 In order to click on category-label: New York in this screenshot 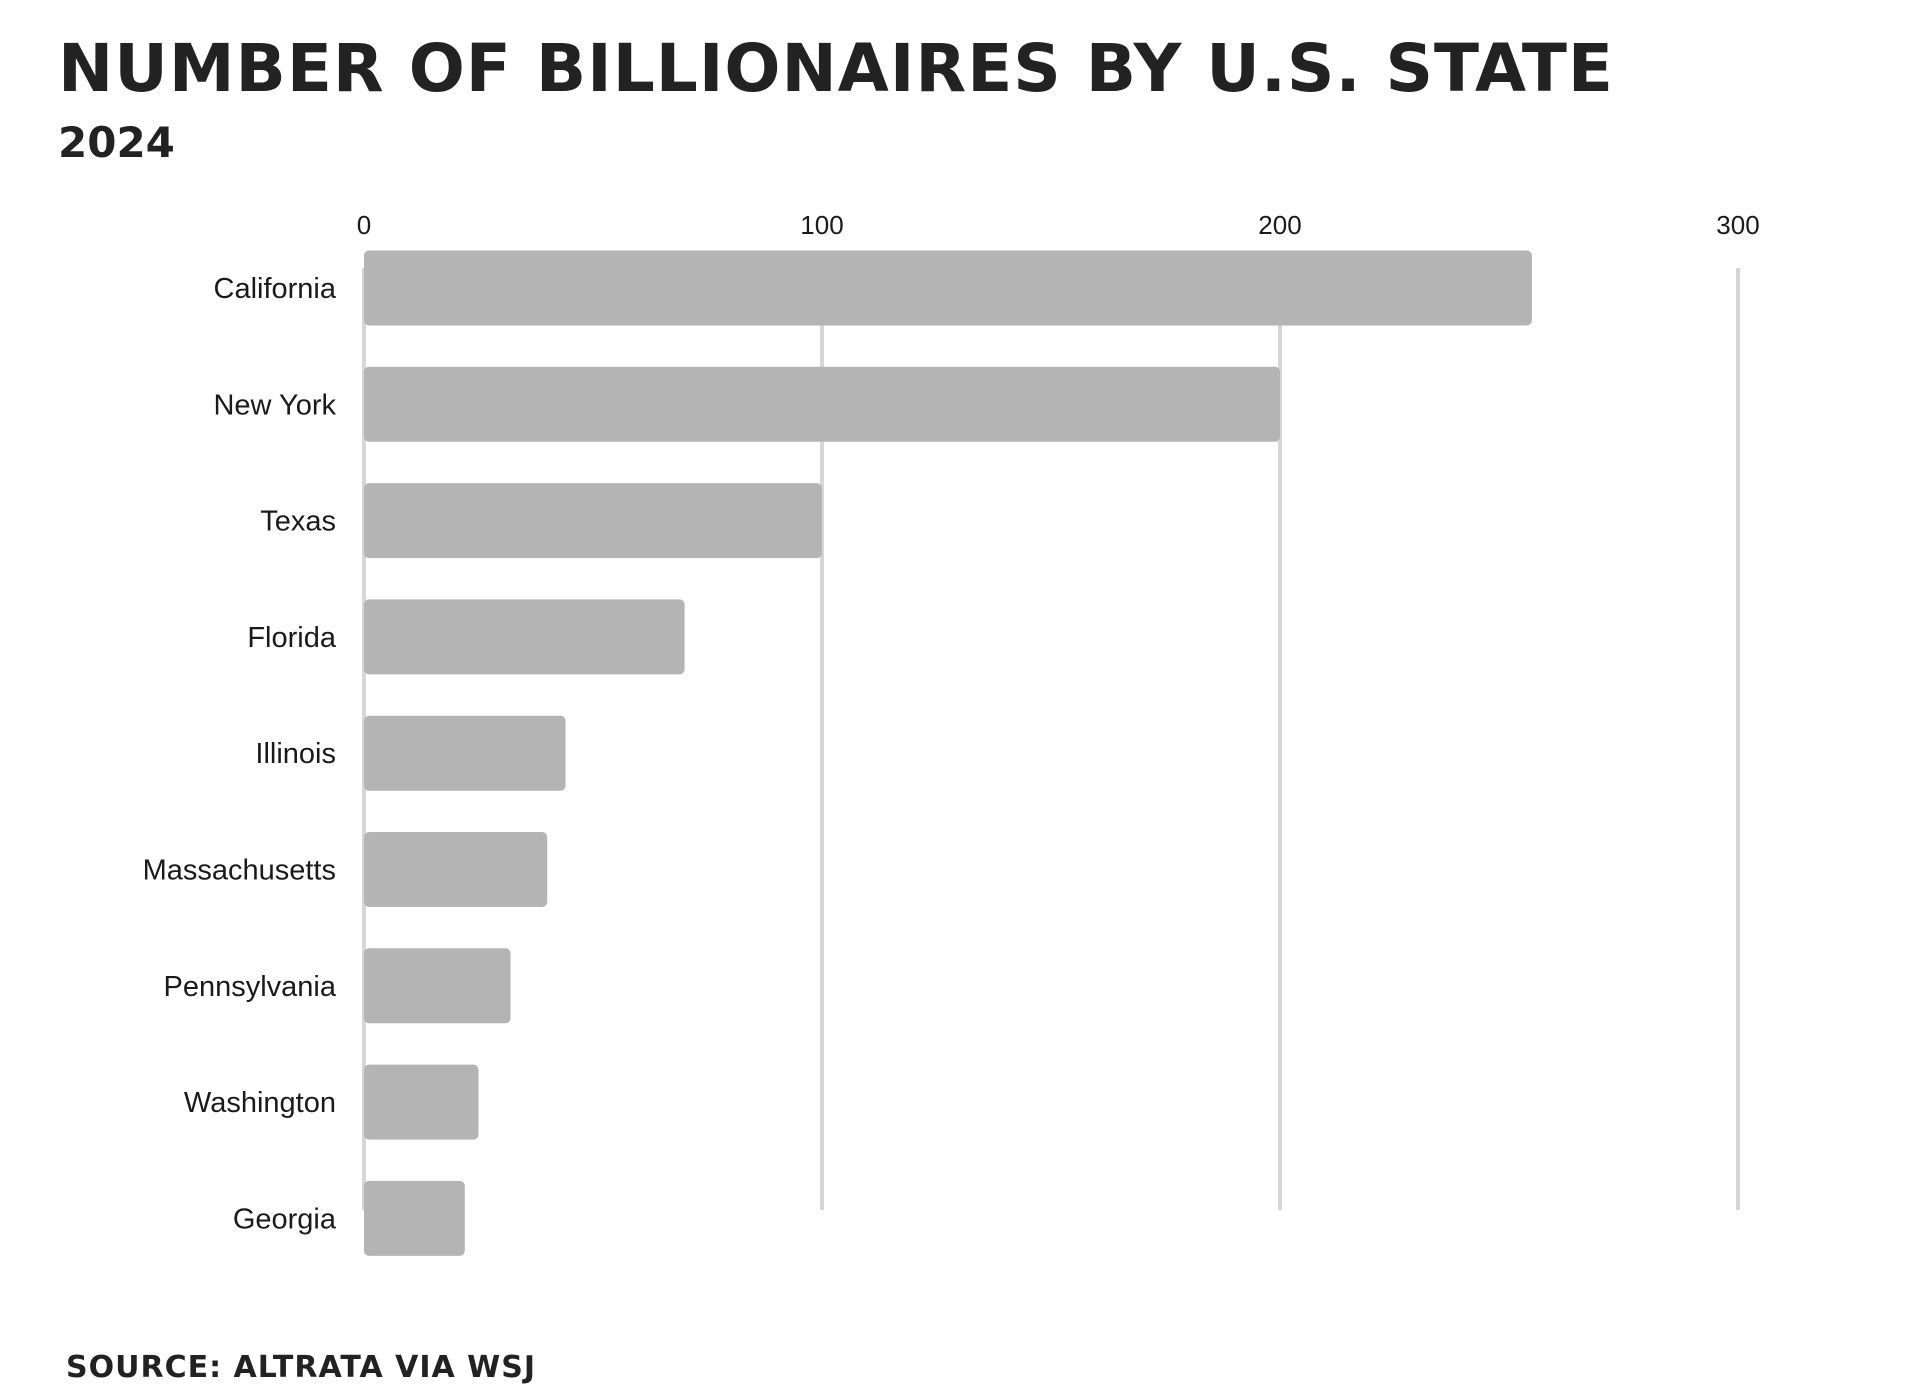, I will do `click(274, 405)`.